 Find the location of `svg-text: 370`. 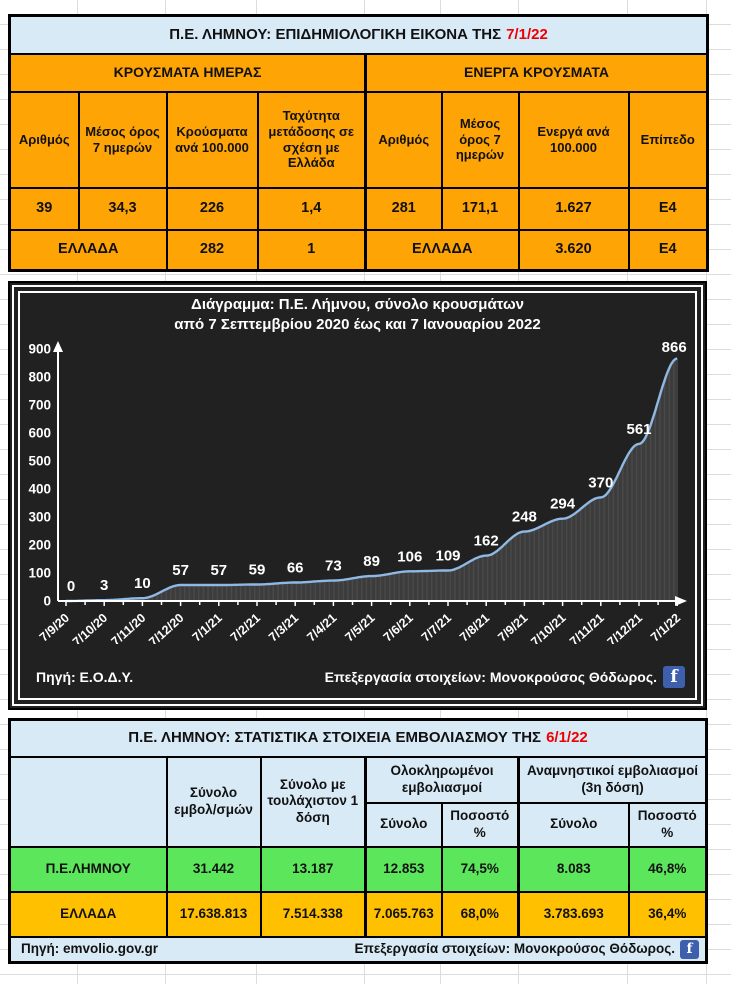

svg-text: 370 is located at coordinates (600, 482).